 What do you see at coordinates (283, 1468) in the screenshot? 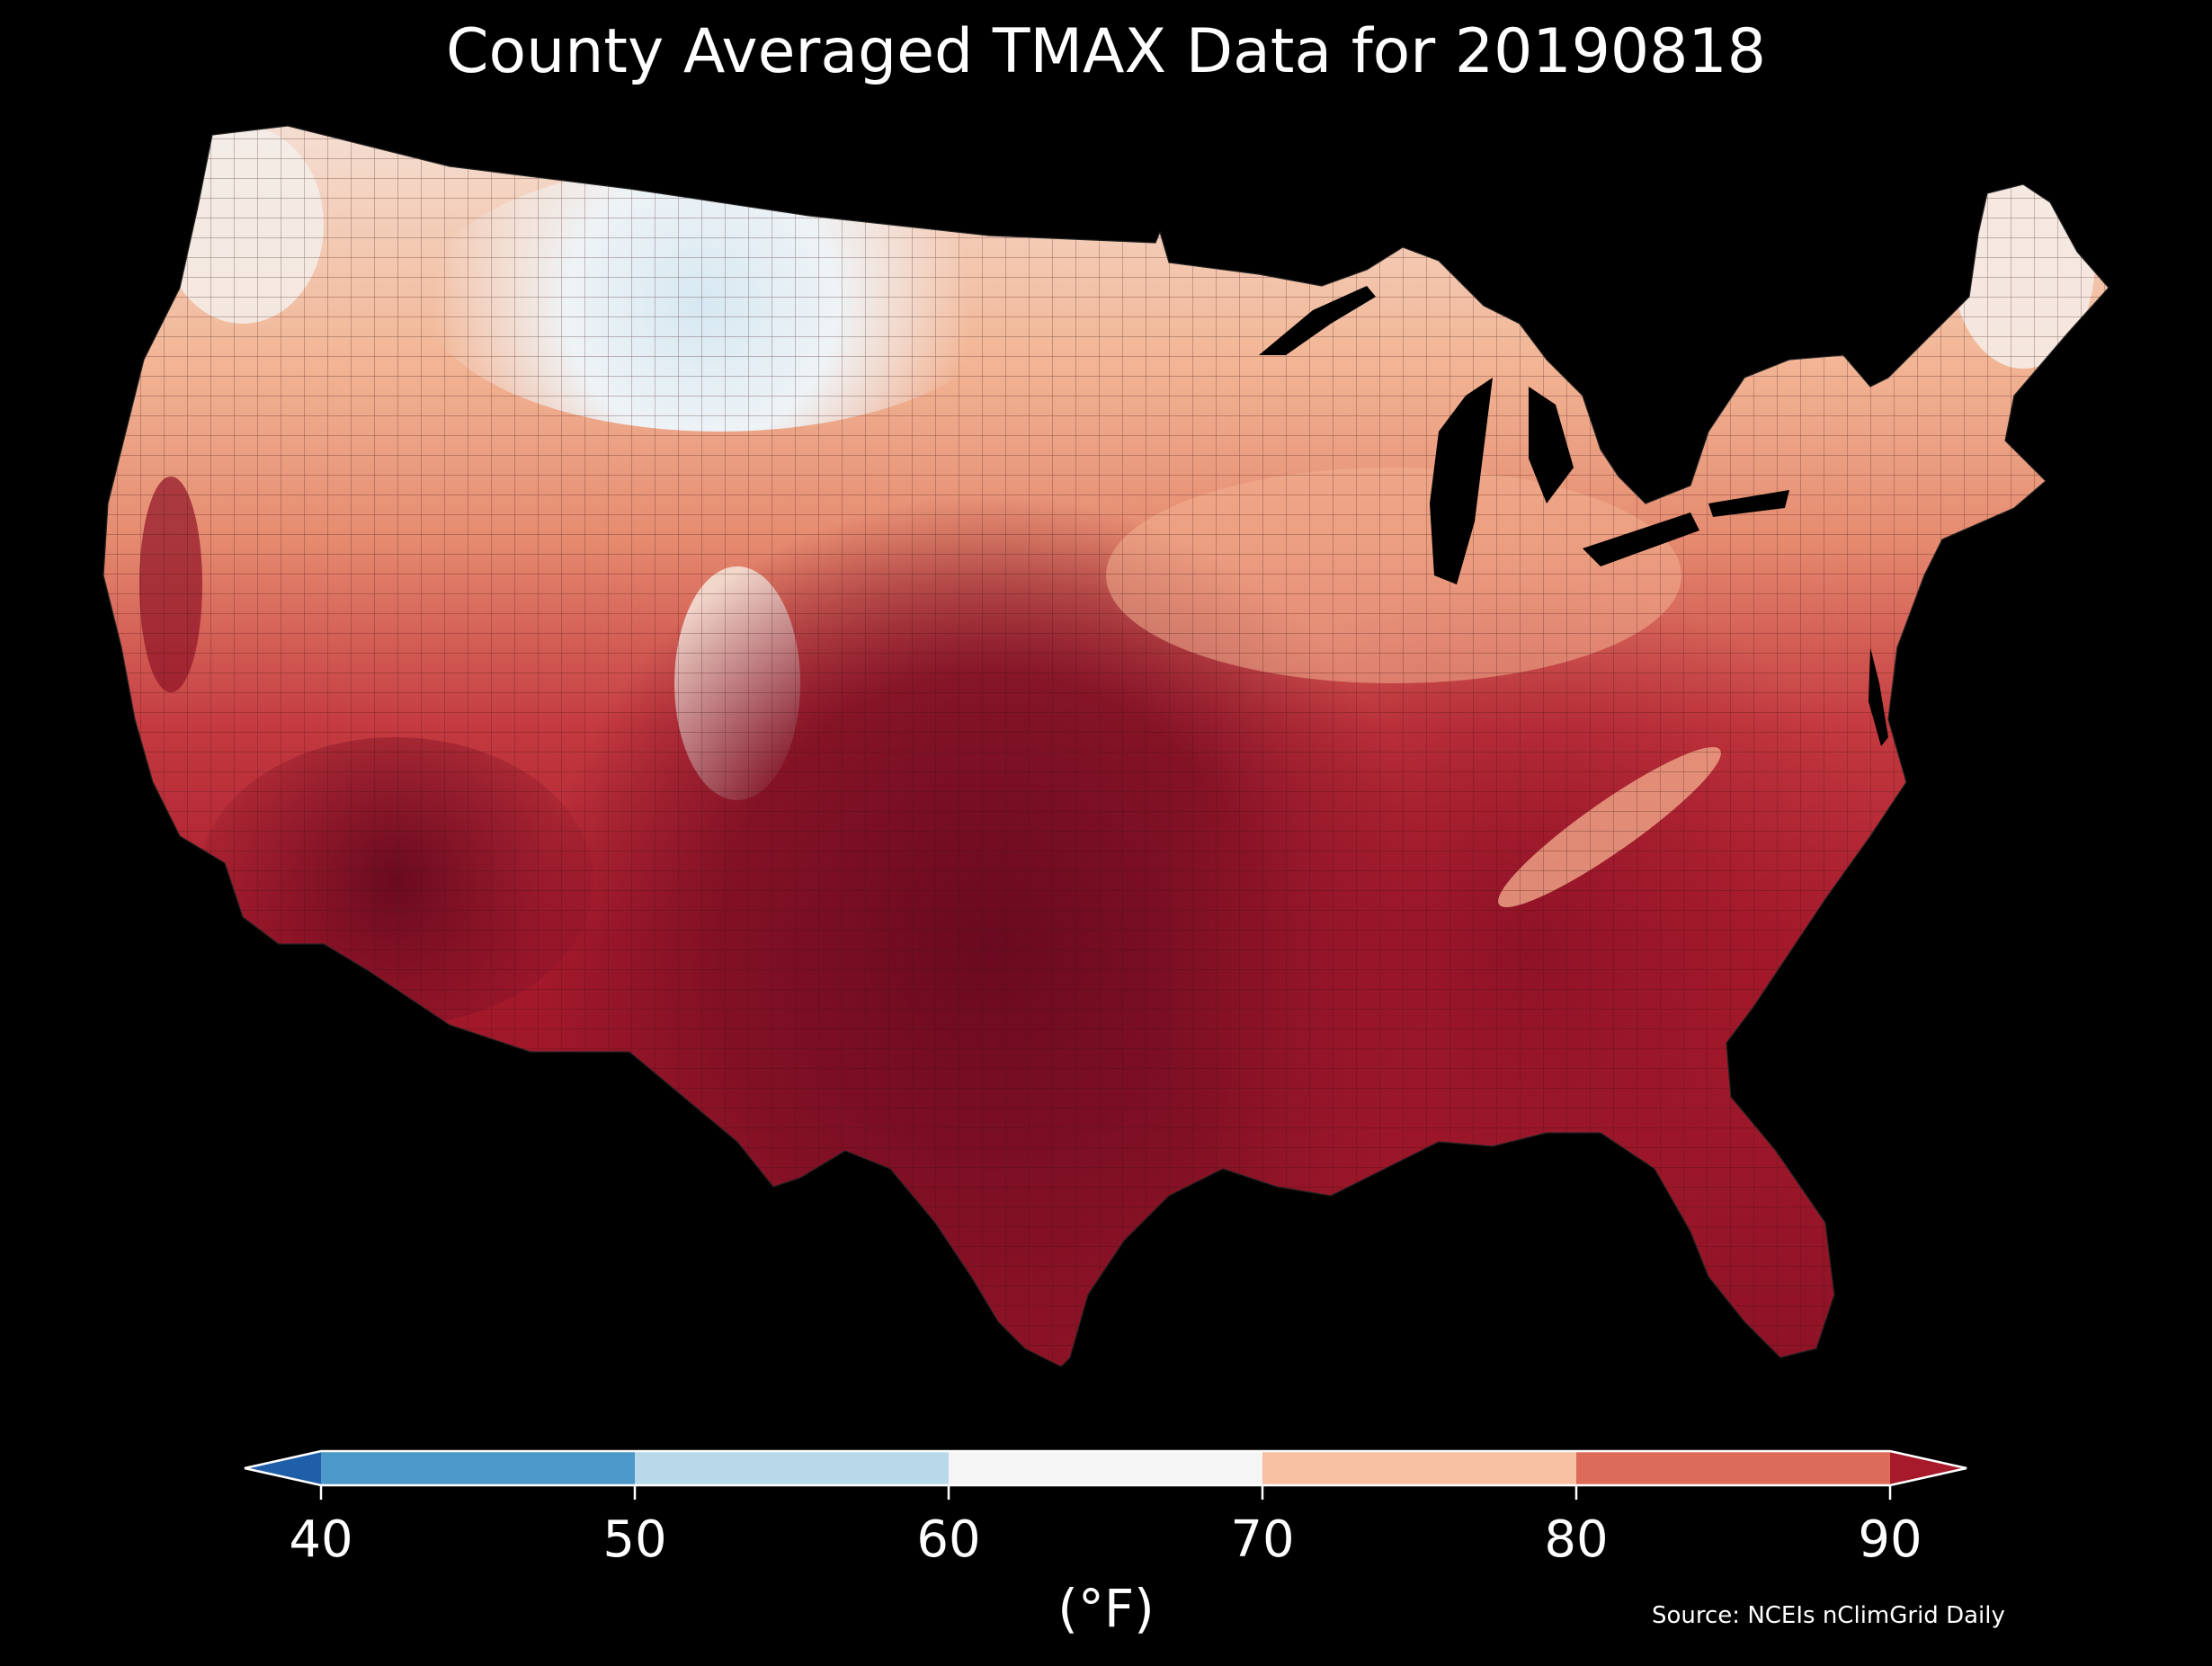
I see `colorbar-under-arrow` at bounding box center [283, 1468].